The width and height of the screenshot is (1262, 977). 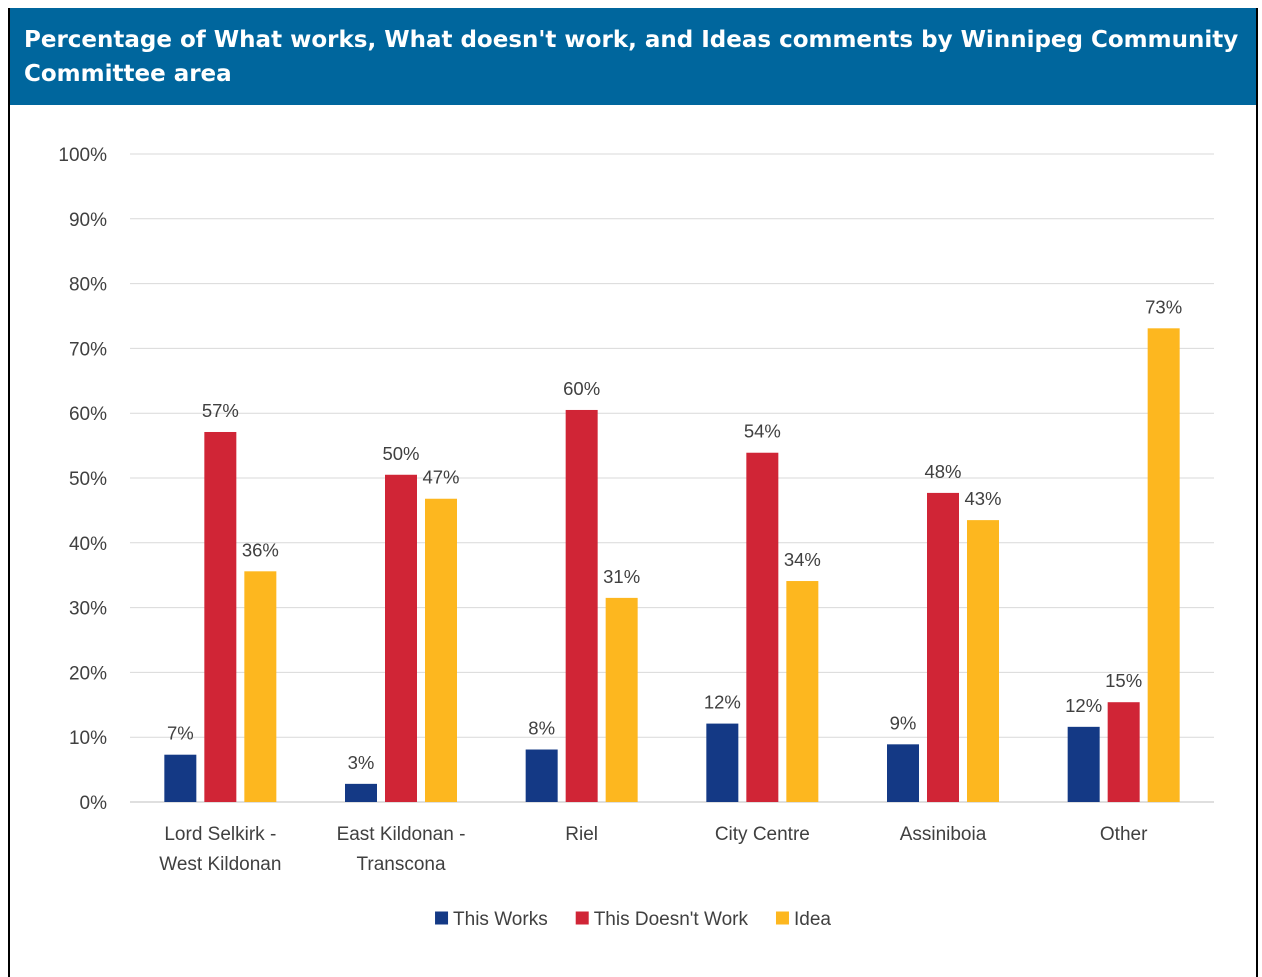 I want to click on data-label: 15%, so click(x=1123, y=680).